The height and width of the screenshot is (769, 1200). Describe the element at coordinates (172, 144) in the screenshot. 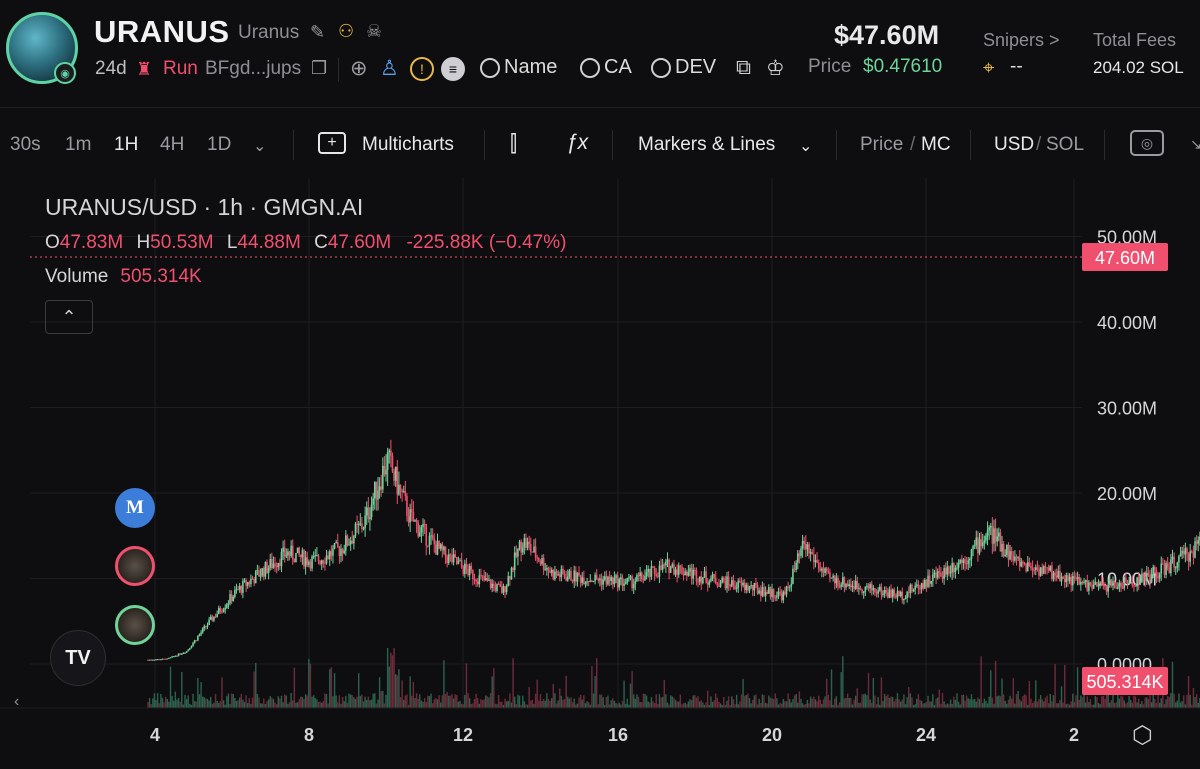

I see `interval-4h: 4H` at that location.